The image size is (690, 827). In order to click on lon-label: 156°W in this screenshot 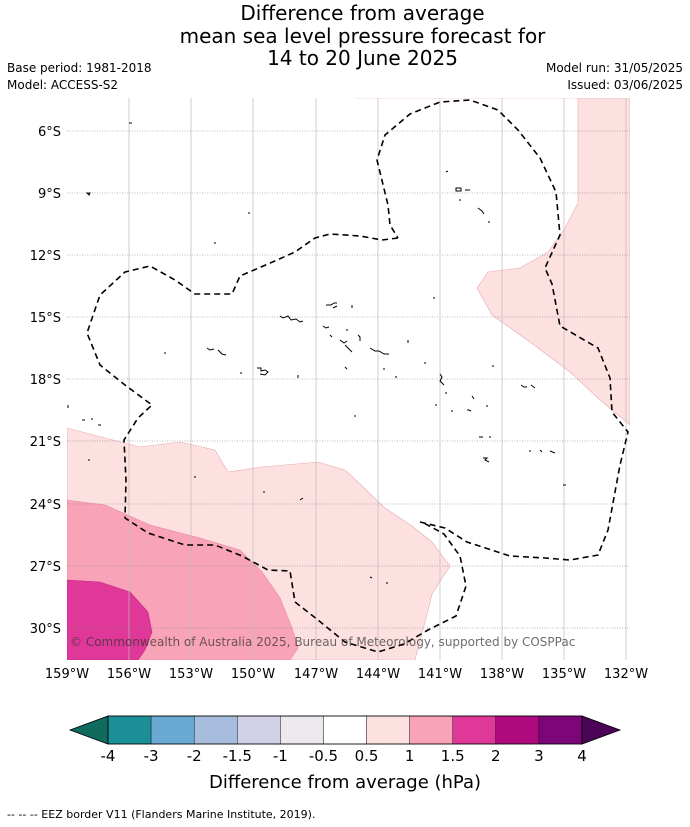, I will do `click(129, 674)`.